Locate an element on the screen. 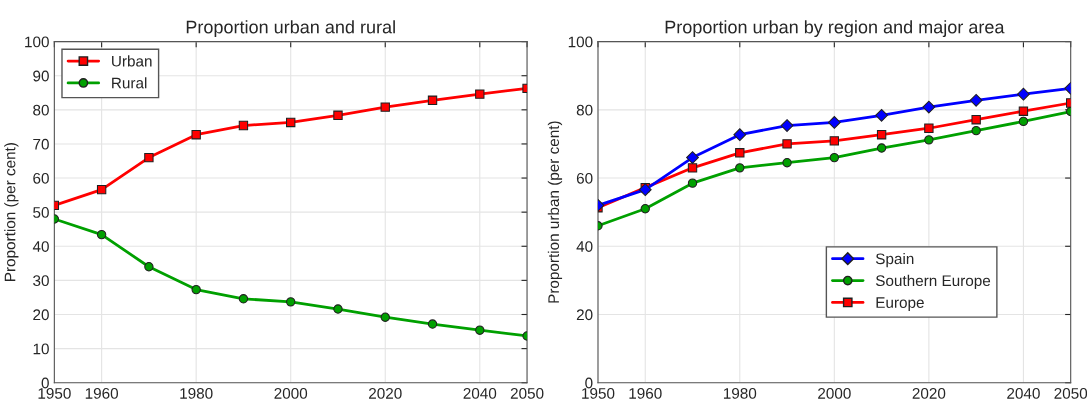  legend-label: Spain is located at coordinates (894, 260).